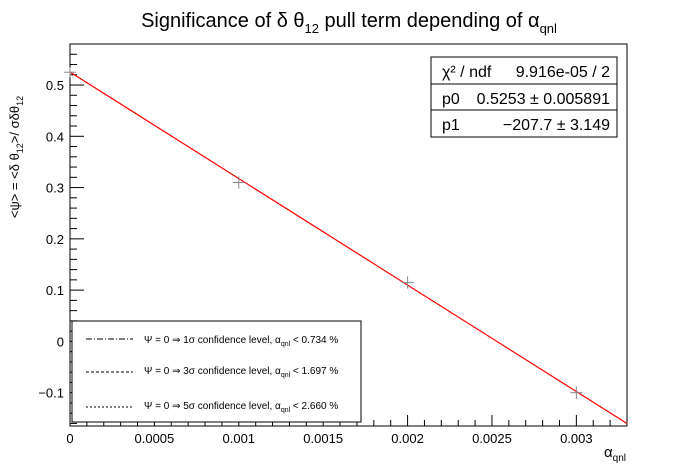  Describe the element at coordinates (55, 239) in the screenshot. I see `y-tick-label: 0.2` at that location.